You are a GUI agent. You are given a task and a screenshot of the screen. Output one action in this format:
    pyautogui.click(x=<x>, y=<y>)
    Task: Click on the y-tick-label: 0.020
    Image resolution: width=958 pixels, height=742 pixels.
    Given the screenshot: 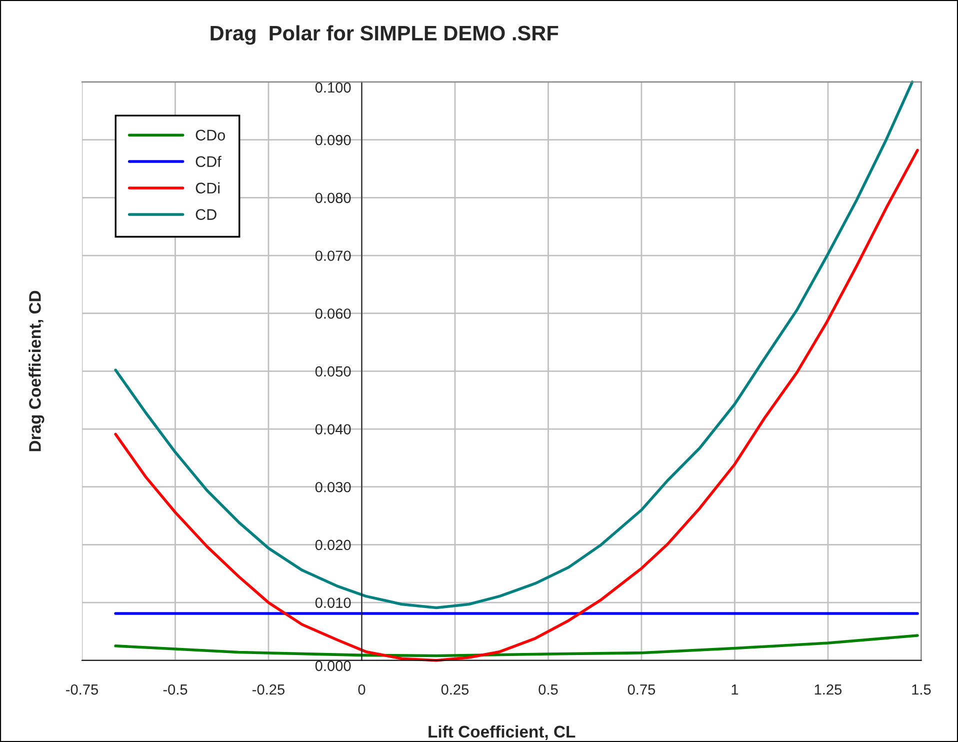 What is the action you would take?
    pyautogui.click(x=333, y=545)
    